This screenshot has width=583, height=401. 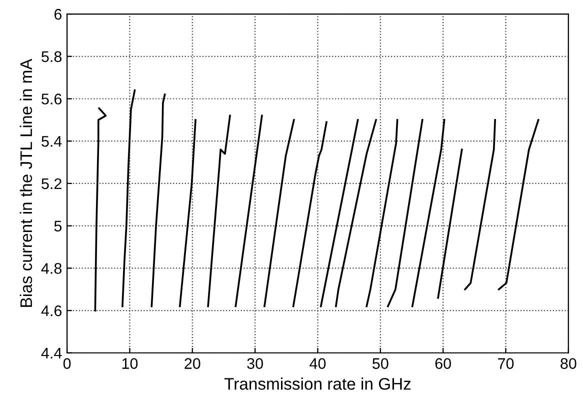 What do you see at coordinates (58, 14) in the screenshot?
I see `y-tick-label: 6` at bounding box center [58, 14].